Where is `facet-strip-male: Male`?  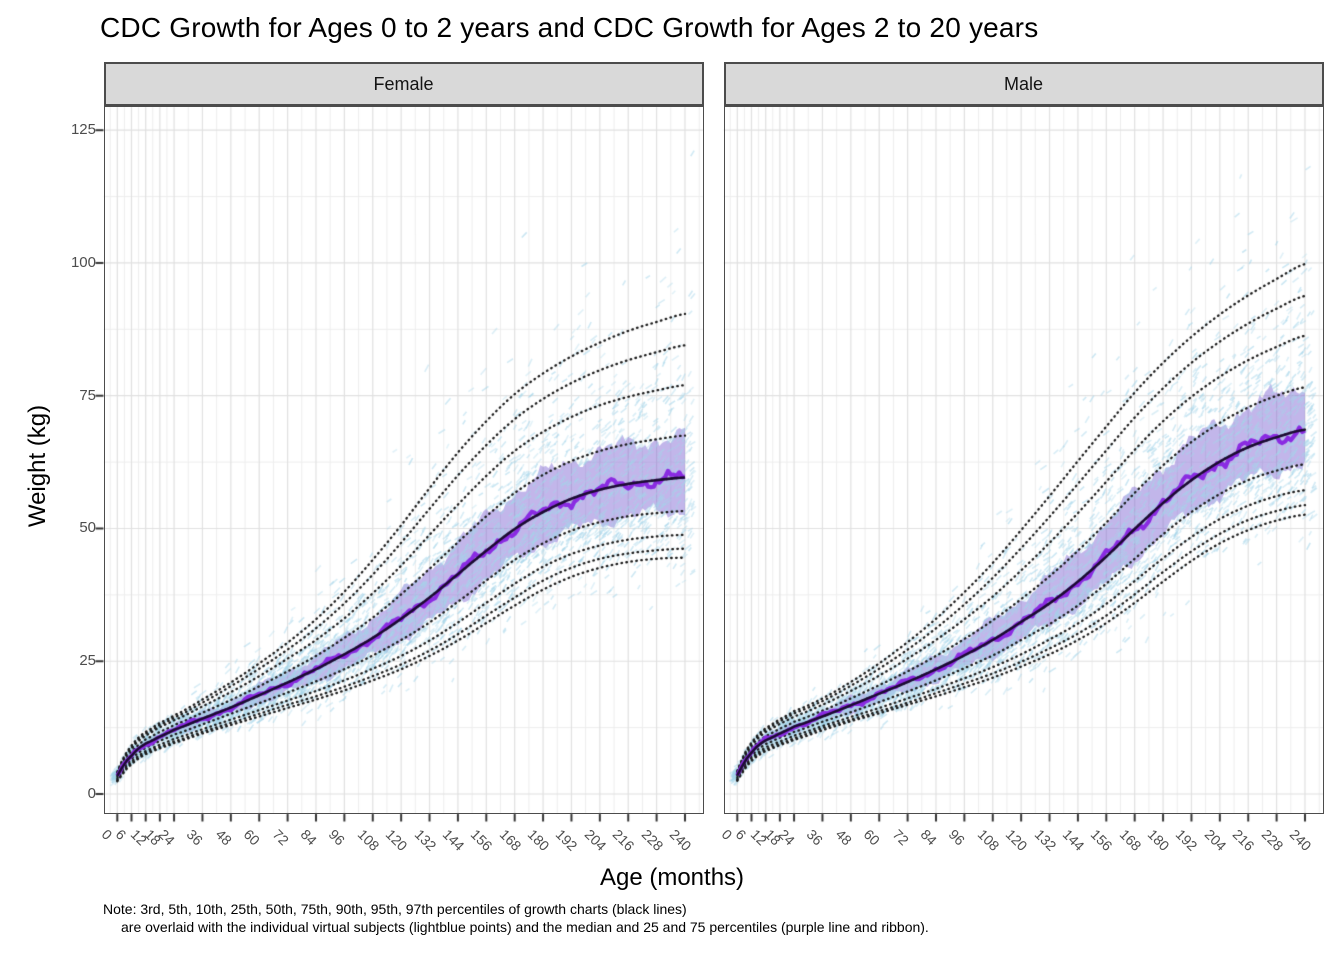
facet-strip-male: Male is located at coordinates (1023, 84).